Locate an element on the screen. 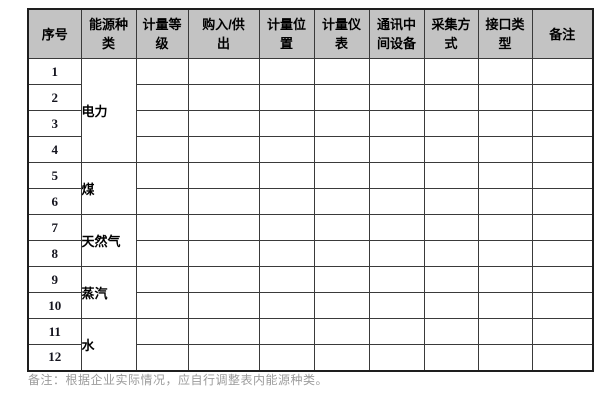 This screenshot has width=600, height=400. header-collection-method: 采集方 式 is located at coordinates (451, 33).